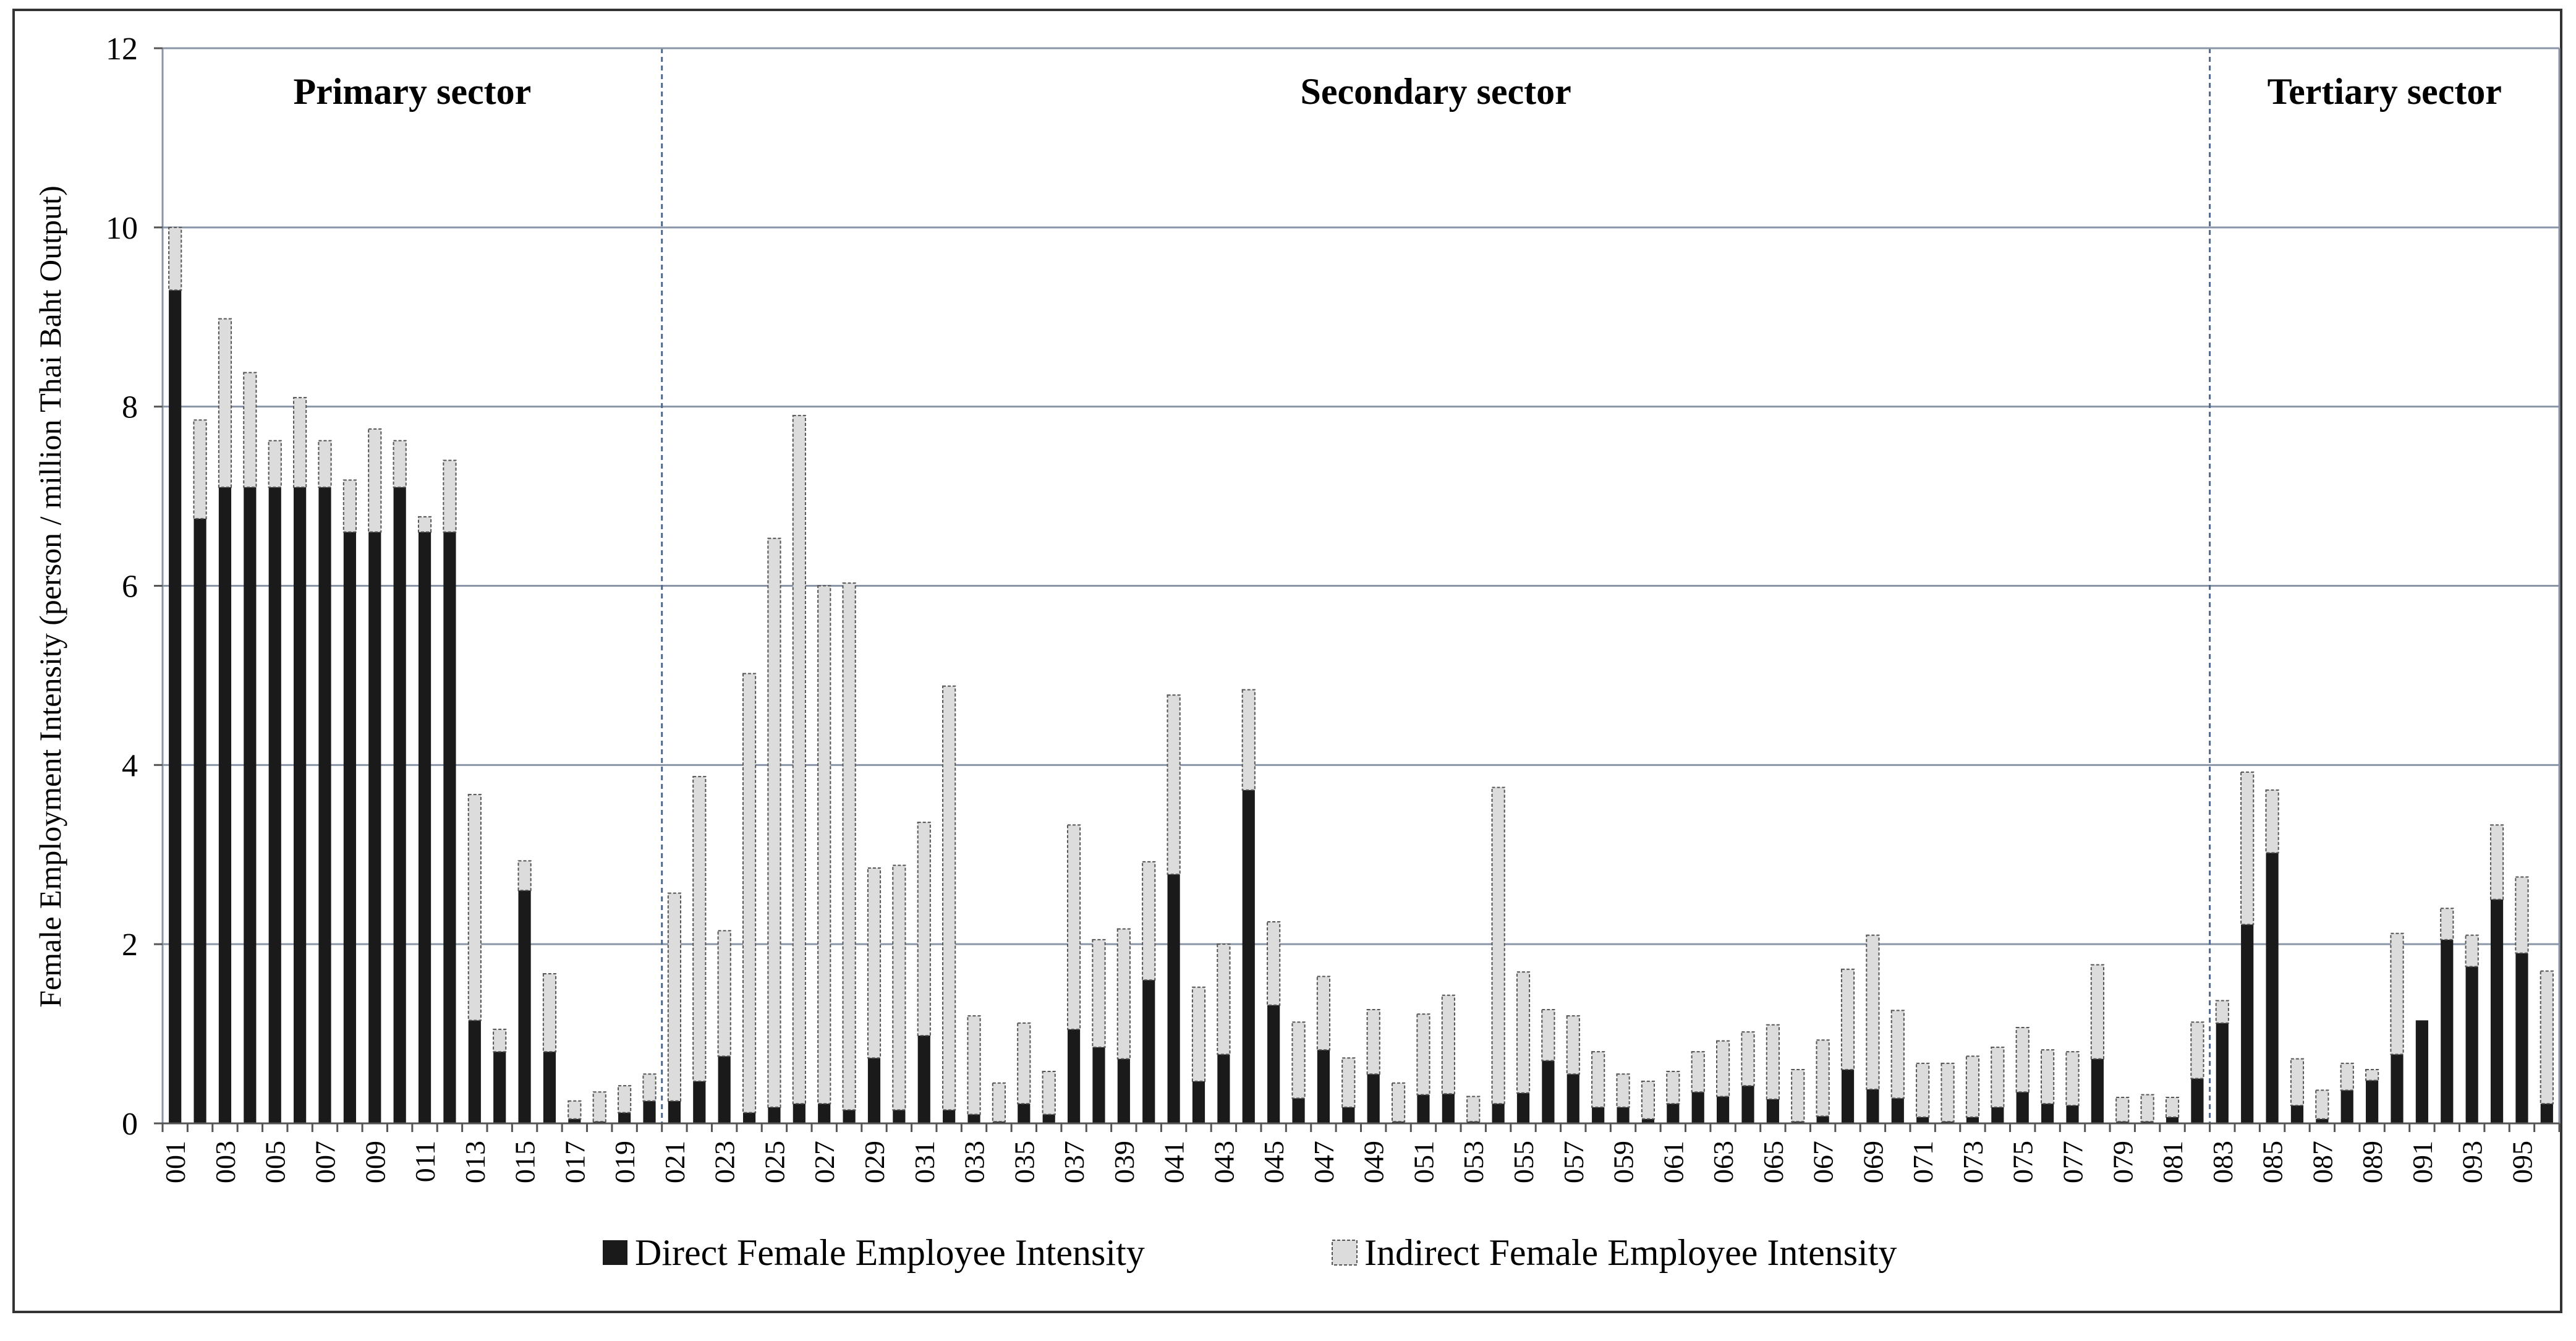 The height and width of the screenshot is (1341, 2576). I want to click on x-tick-label: 011, so click(425, 1161).